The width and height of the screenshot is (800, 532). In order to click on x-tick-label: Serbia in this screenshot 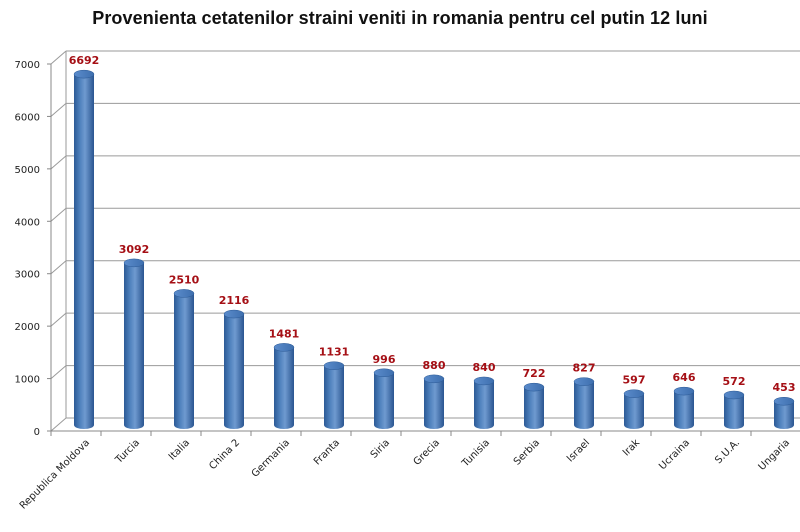, I will do `click(527, 452)`.